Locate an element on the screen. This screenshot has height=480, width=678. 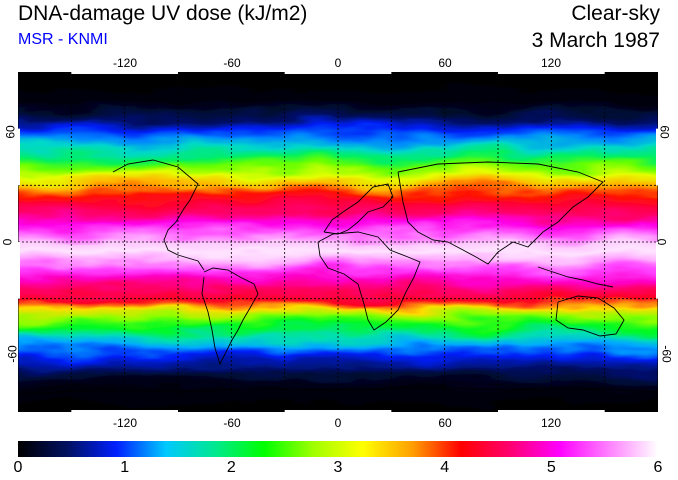
colorbar-label: 1 is located at coordinates (125, 467).